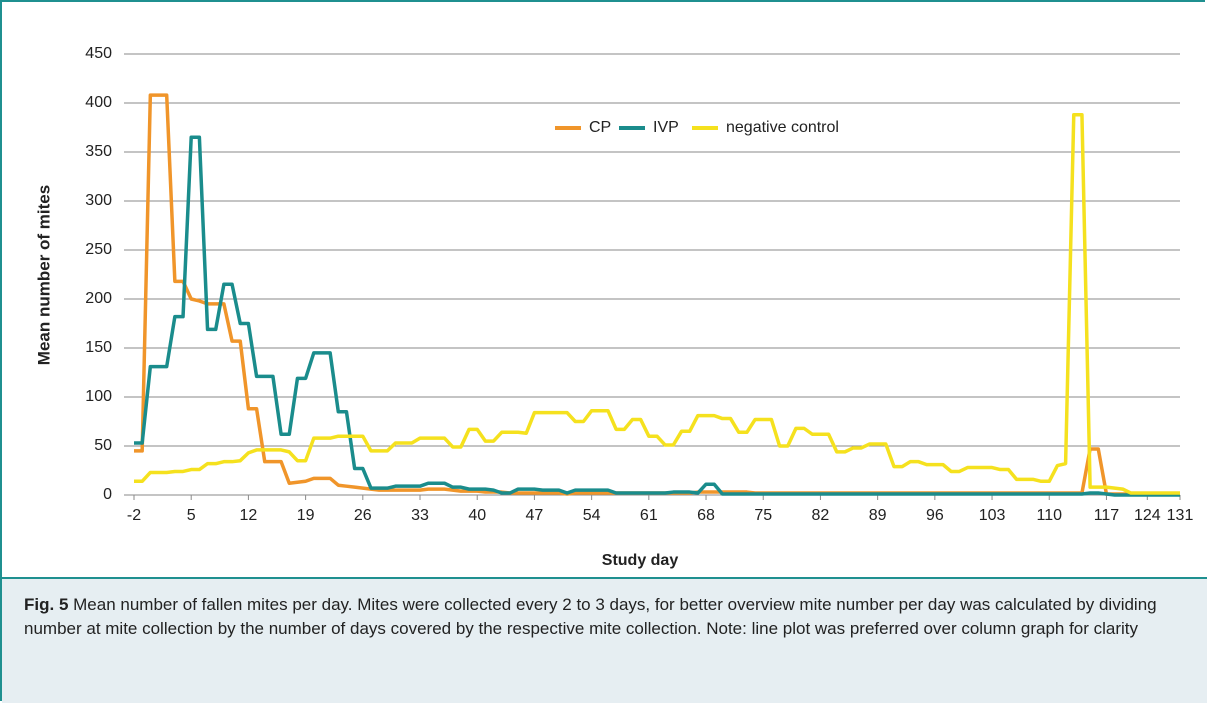 Image resolution: width=1207 pixels, height=703 pixels. I want to click on y-tick-label: 150, so click(98, 347).